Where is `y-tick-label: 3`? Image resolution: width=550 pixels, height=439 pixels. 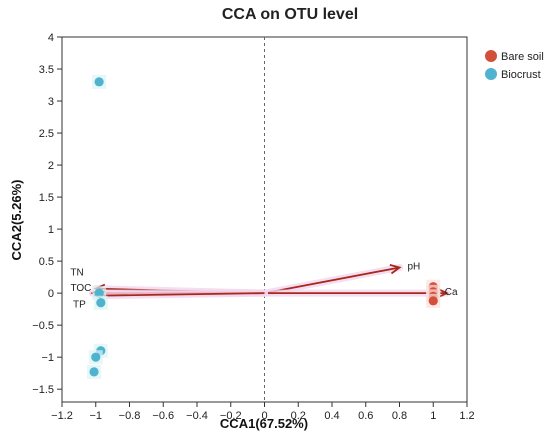
y-tick-label: 3 is located at coordinates (51, 102).